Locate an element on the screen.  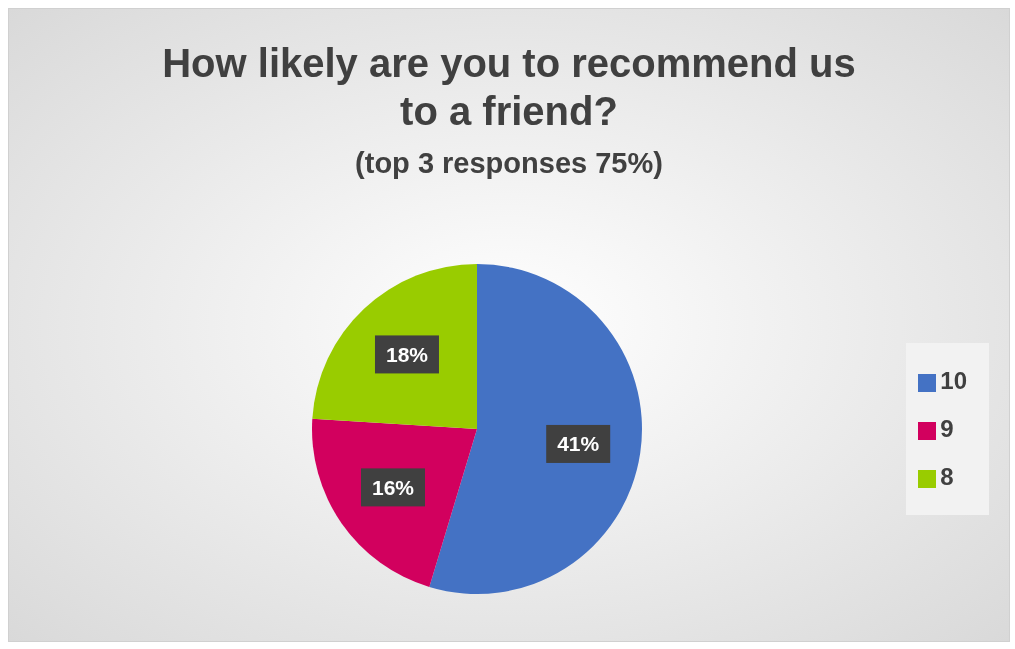
legend-label: 9 is located at coordinates (947, 428).